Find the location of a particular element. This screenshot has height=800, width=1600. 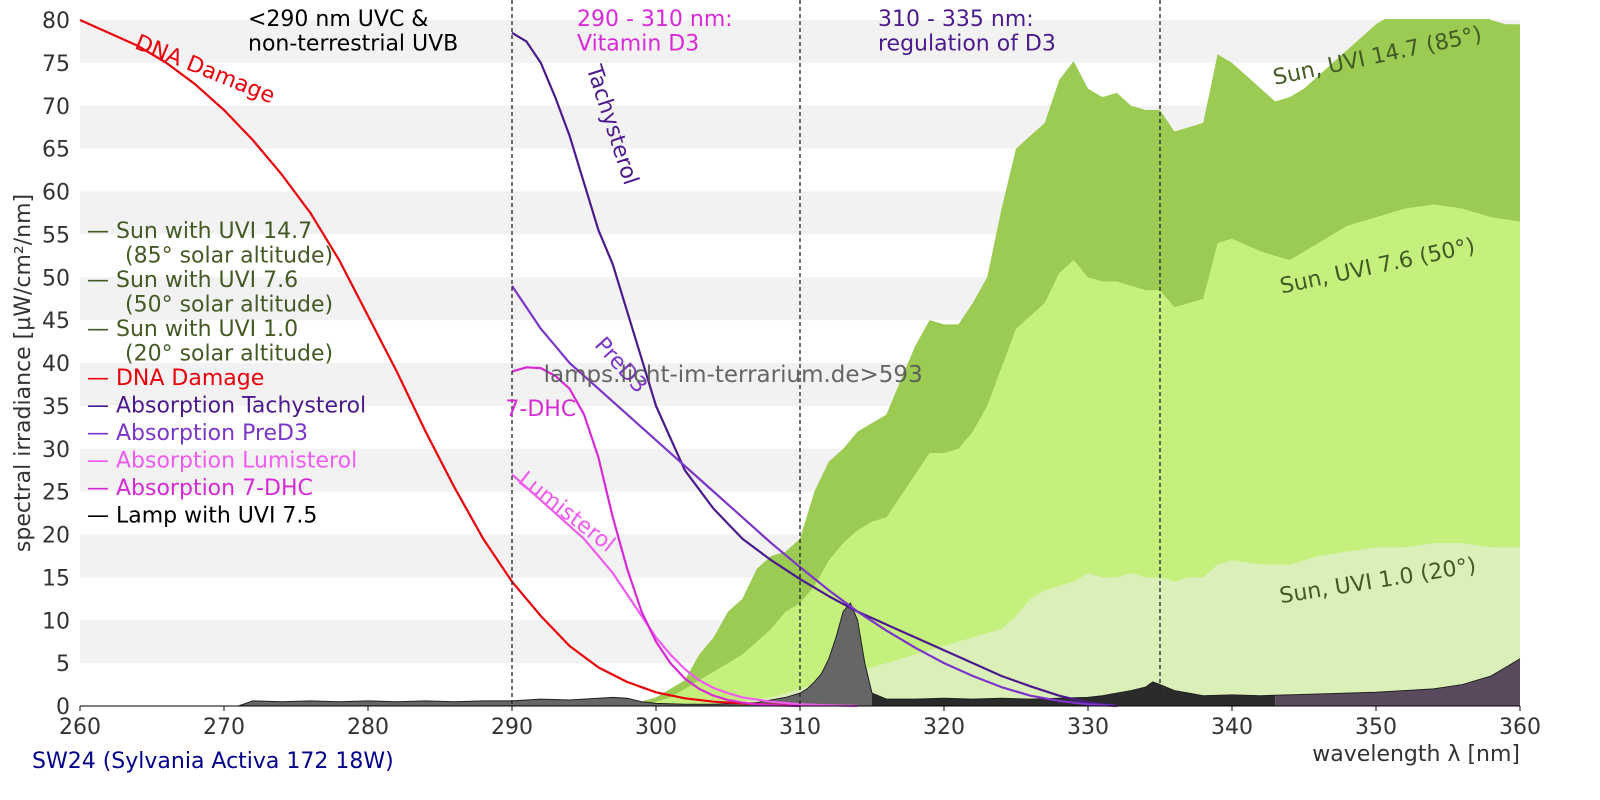

lamp-caption: SW24 (Sylvania Activa 172 18W) is located at coordinates (213, 761).